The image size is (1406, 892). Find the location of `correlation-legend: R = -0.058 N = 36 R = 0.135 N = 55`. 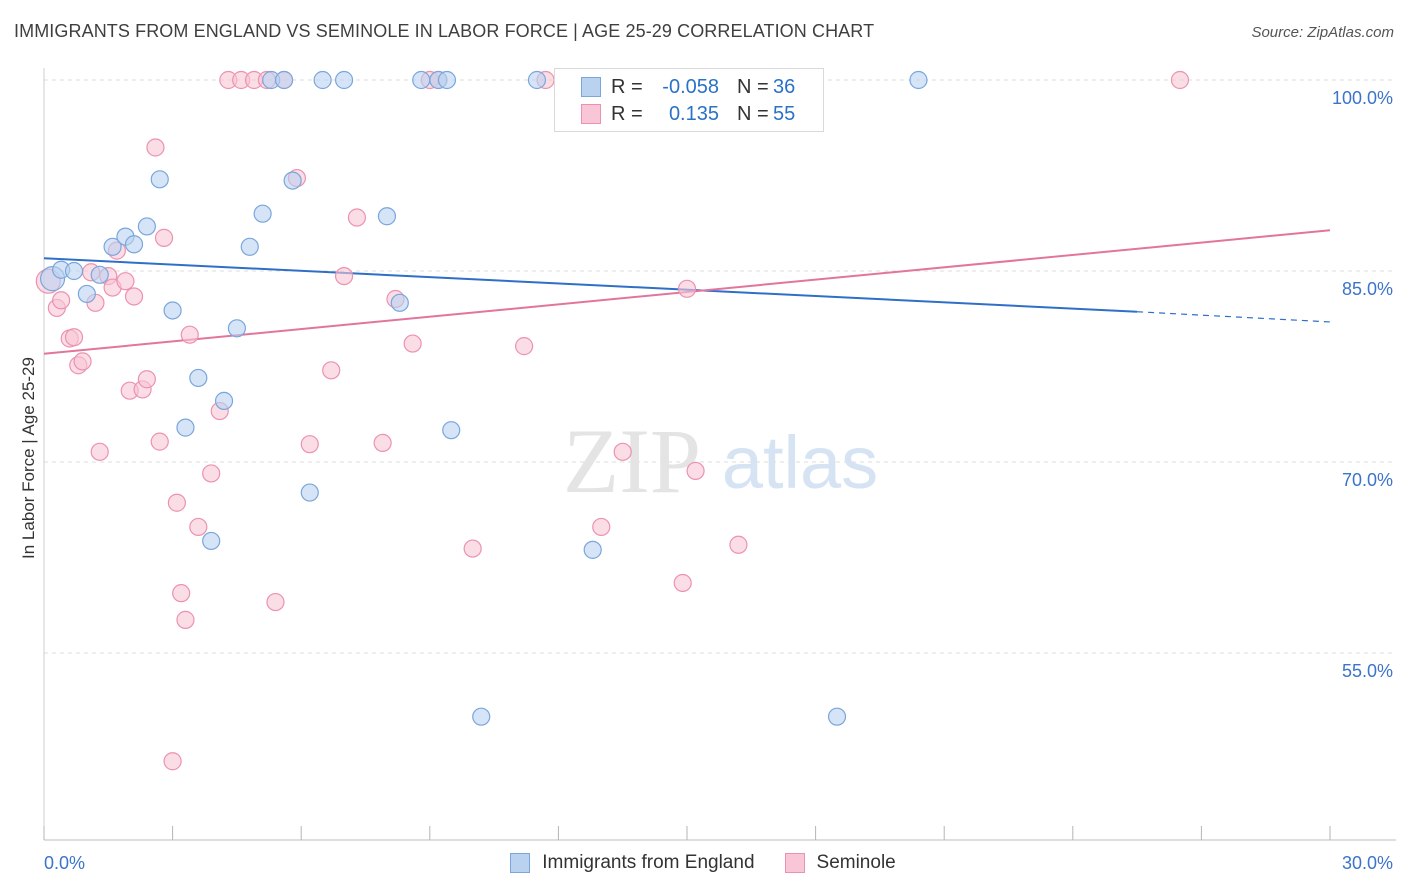

correlation-legend: R = -0.058 N = 36 R = 0.135 N = 55 is located at coordinates (689, 100).